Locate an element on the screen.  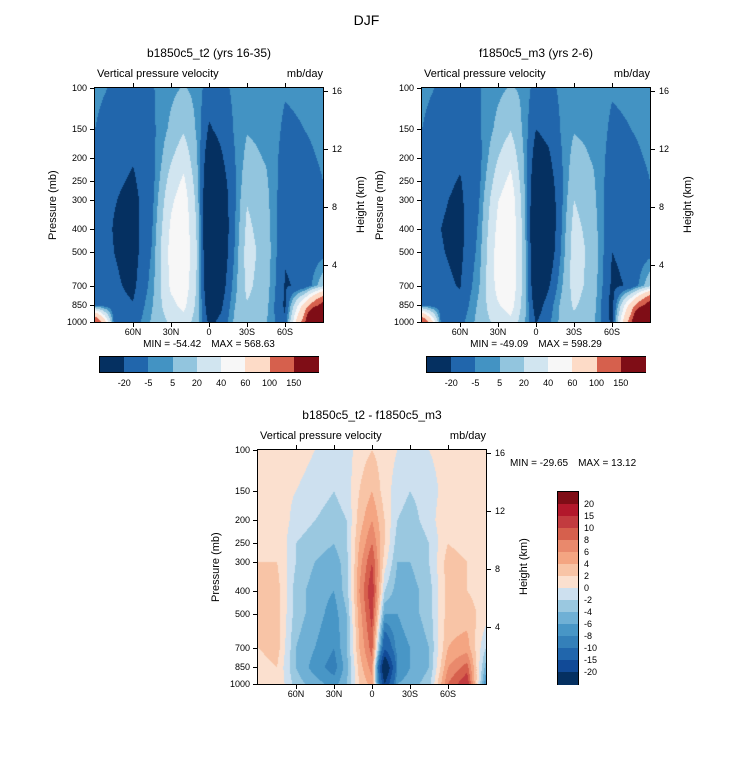
min-value: MIN = -49.09 is located at coordinates (499, 344).